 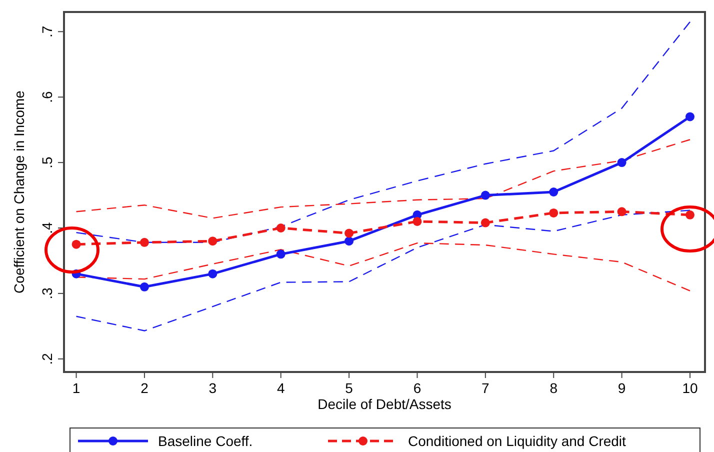 What do you see at coordinates (47, 293) in the screenshot?
I see `y-tick-label: .3` at bounding box center [47, 293].